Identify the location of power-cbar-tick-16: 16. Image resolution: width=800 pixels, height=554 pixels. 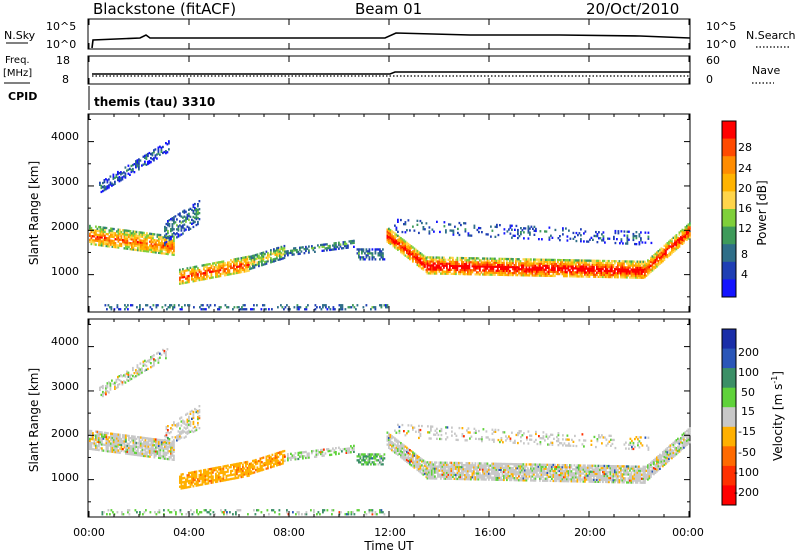
(745, 208).